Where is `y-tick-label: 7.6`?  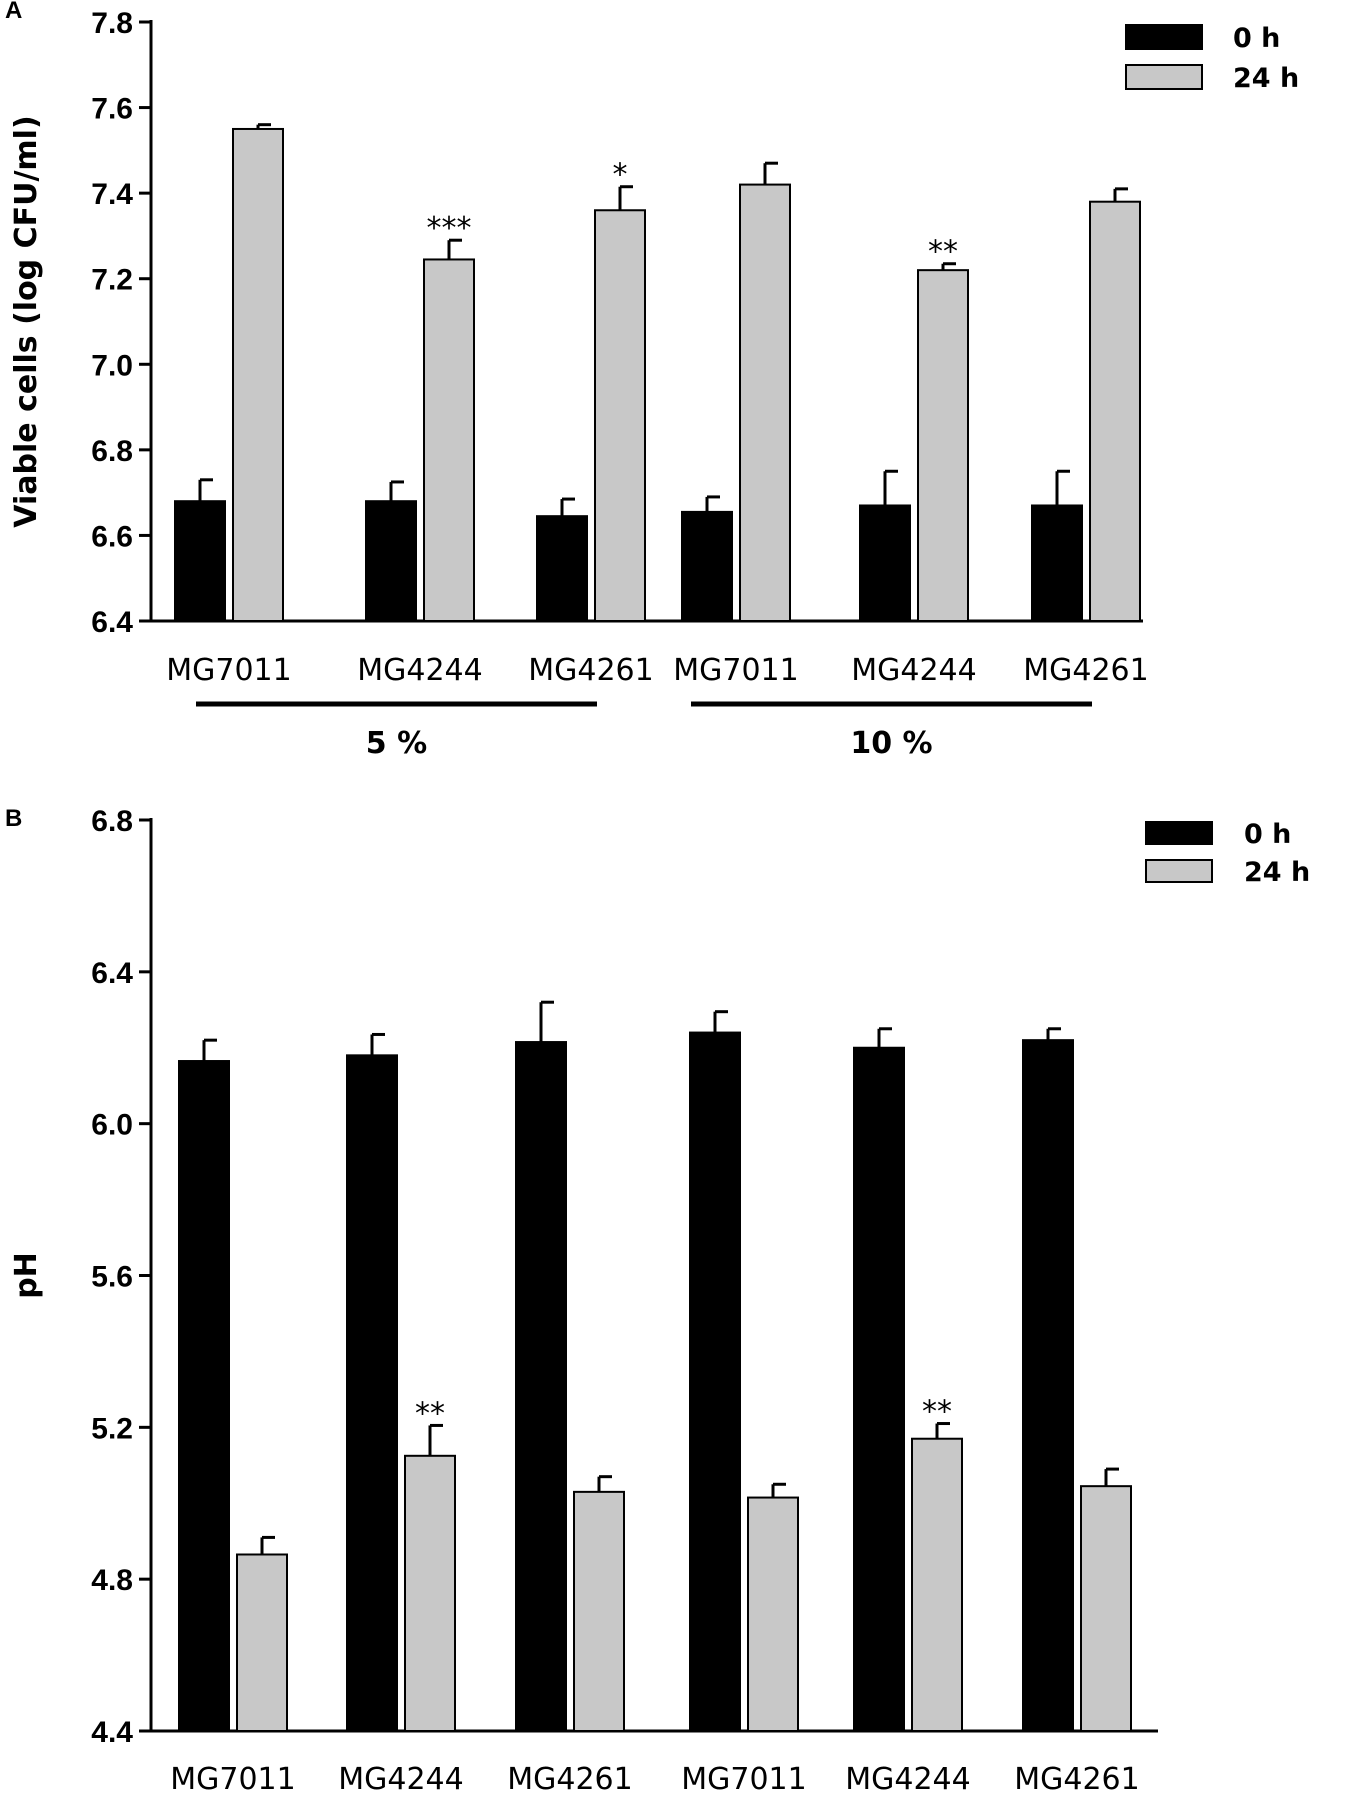
y-tick-label: 7.6 is located at coordinates (112, 109).